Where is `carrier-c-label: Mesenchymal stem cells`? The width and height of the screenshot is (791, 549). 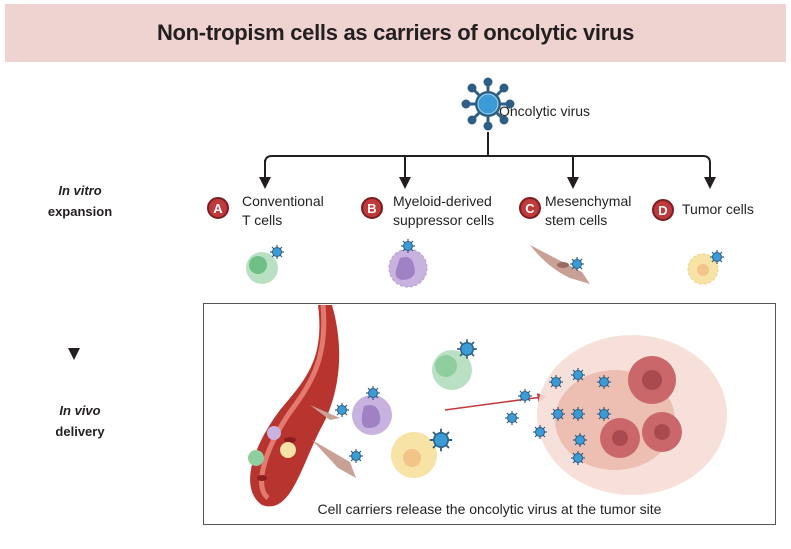 carrier-c-label: Mesenchymal stem cells is located at coordinates (588, 211).